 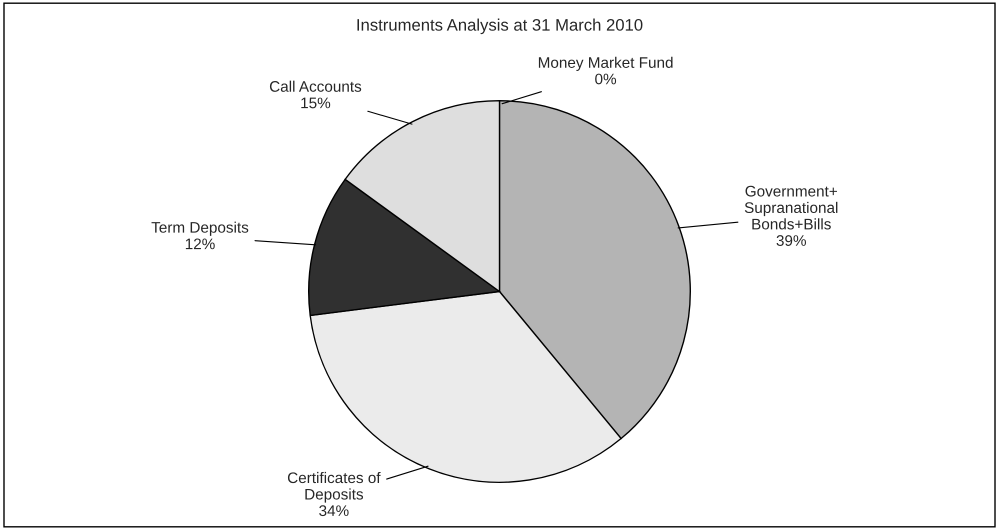 What do you see at coordinates (791, 240) in the screenshot?
I see `data-label: 39%` at bounding box center [791, 240].